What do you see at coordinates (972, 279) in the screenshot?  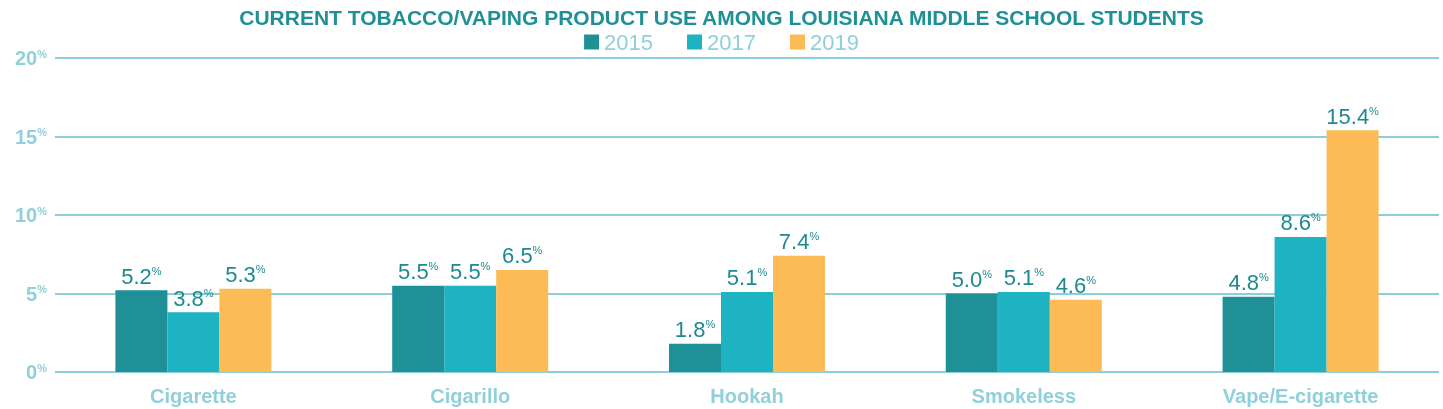 I see `data-label: 5.0%` at bounding box center [972, 279].